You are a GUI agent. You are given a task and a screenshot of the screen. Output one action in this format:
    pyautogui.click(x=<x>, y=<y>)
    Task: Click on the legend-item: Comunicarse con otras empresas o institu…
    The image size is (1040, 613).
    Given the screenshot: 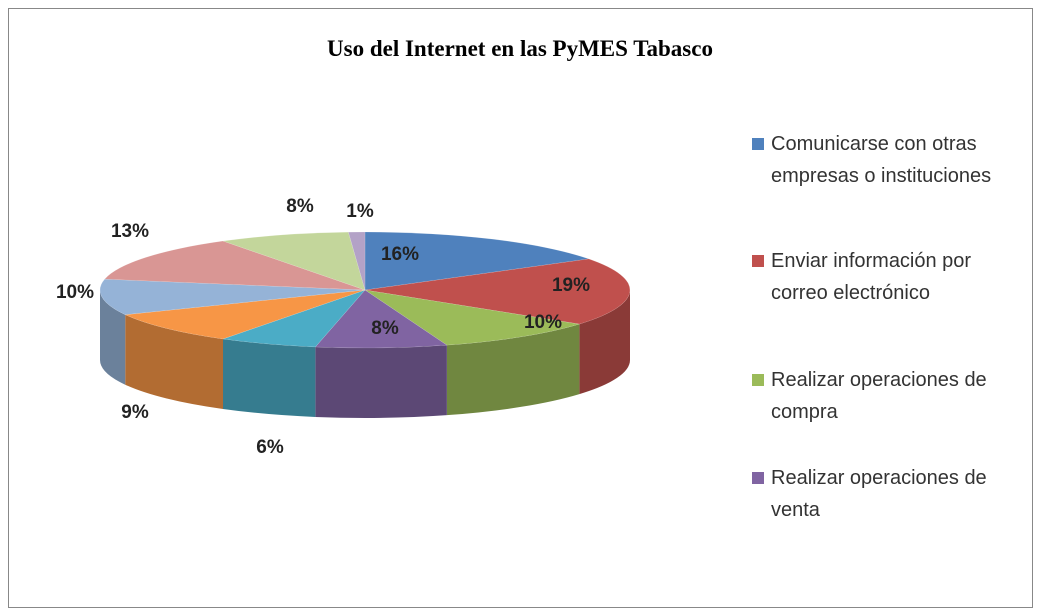 What is the action you would take?
    pyautogui.click(x=882, y=160)
    